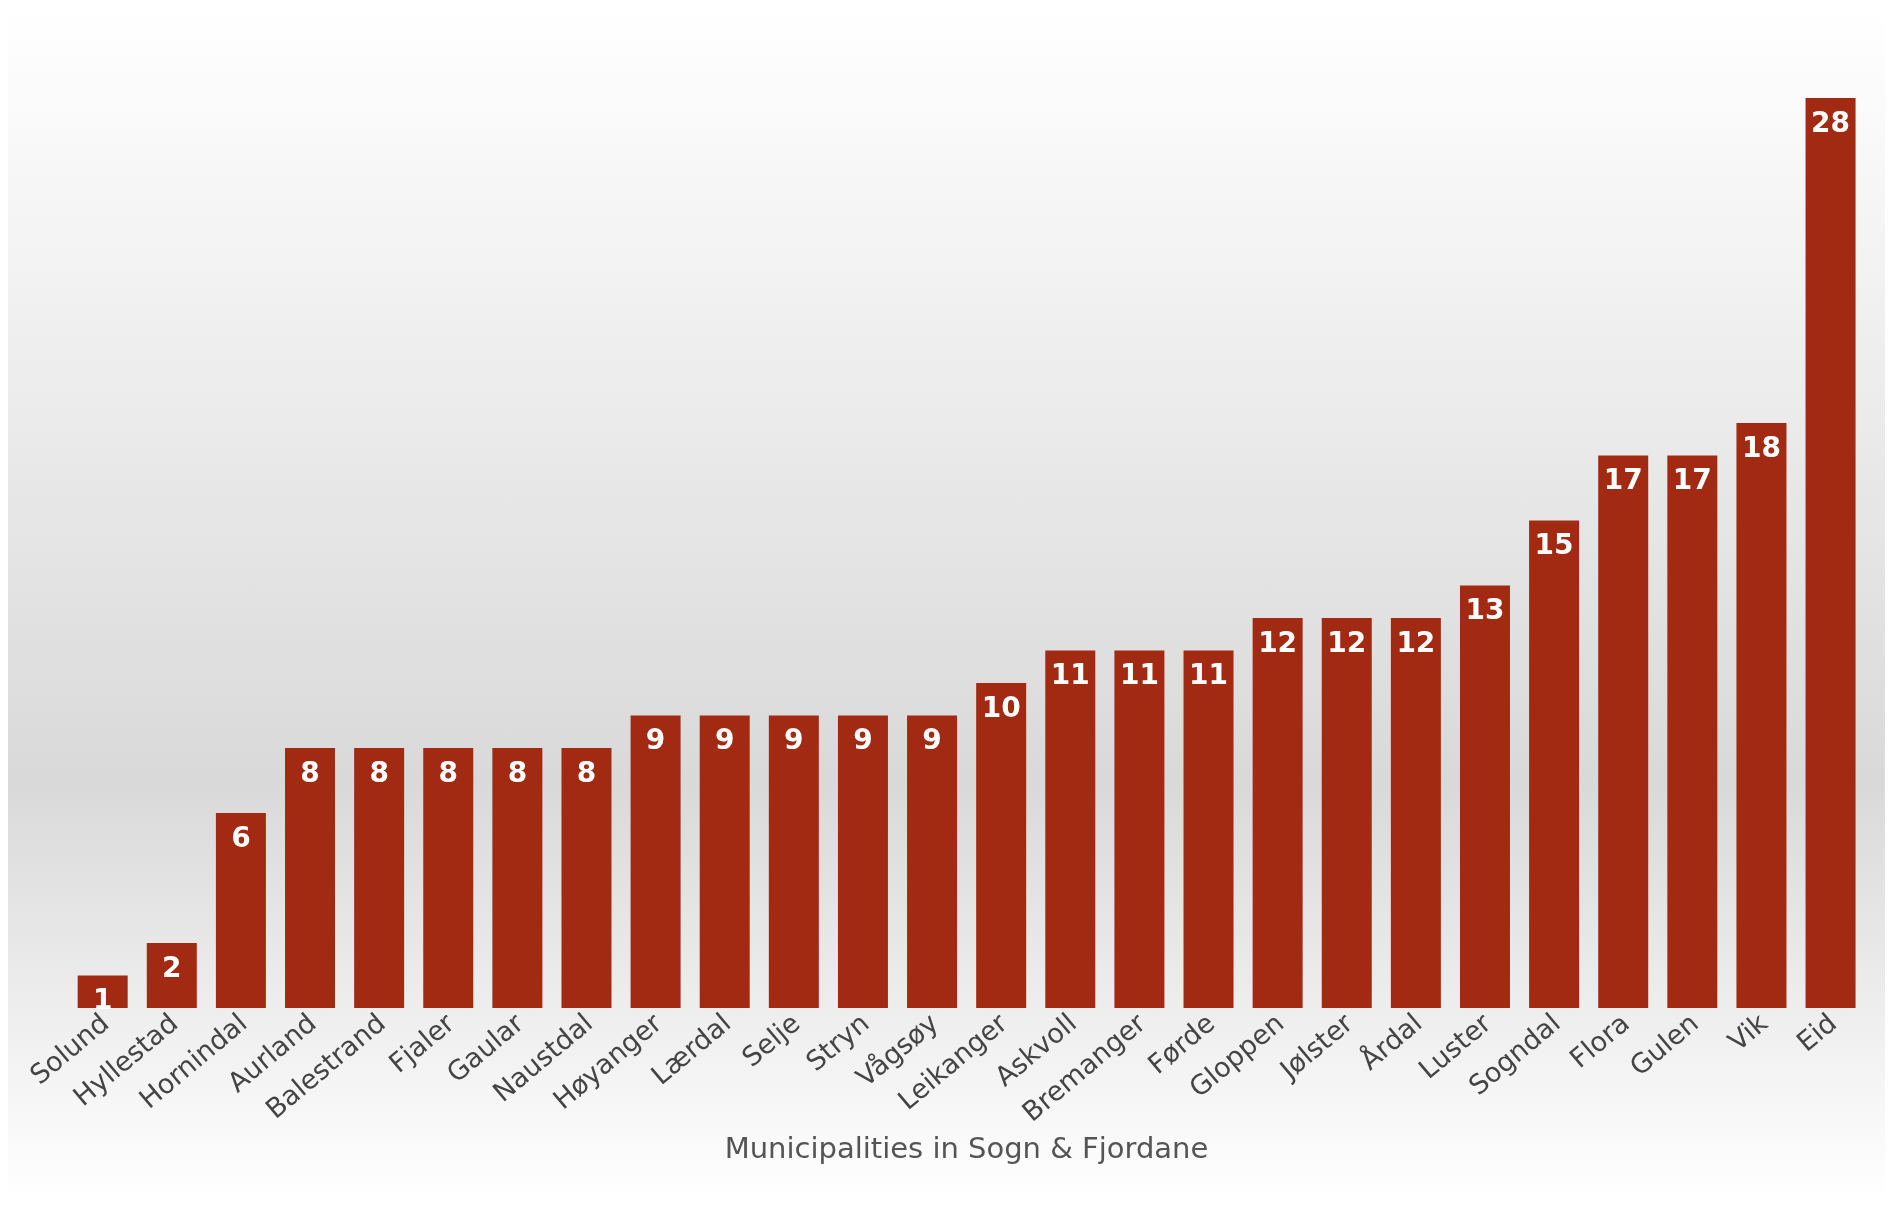  I want to click on data-label: 18, so click(1761, 447).